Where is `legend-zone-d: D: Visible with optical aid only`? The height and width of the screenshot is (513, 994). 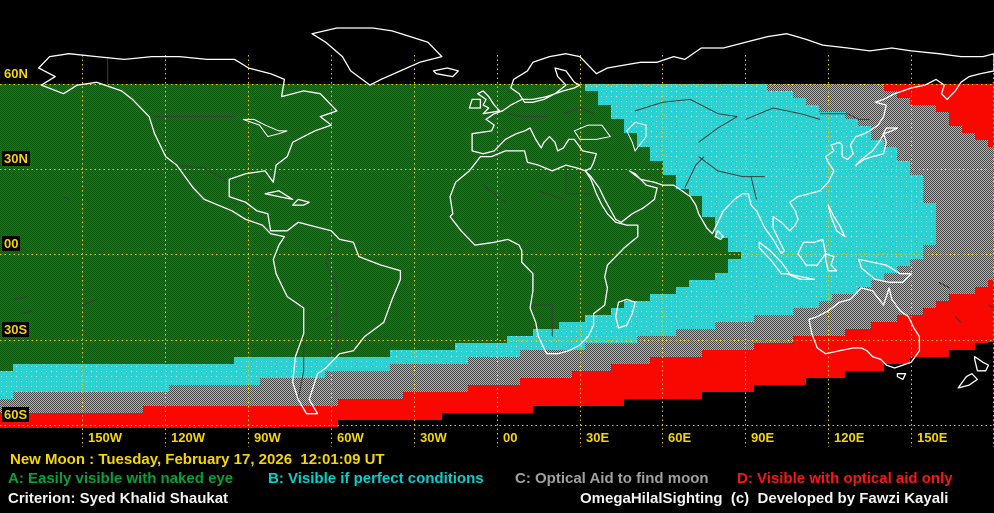 legend-zone-d: D: Visible with optical aid only is located at coordinates (845, 478).